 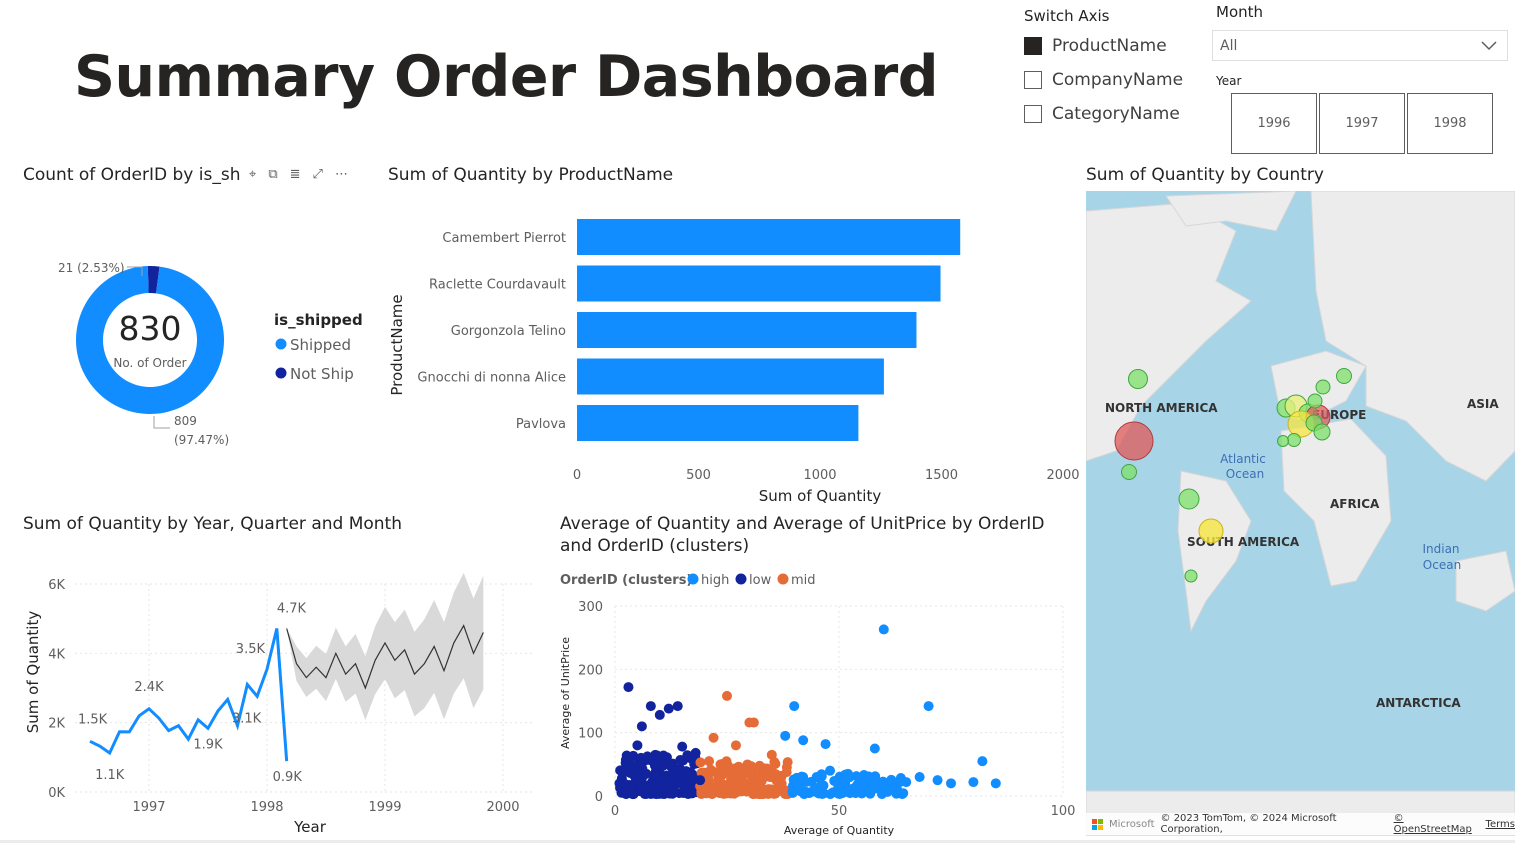 I want to click on forecast-line, so click(x=385, y=657).